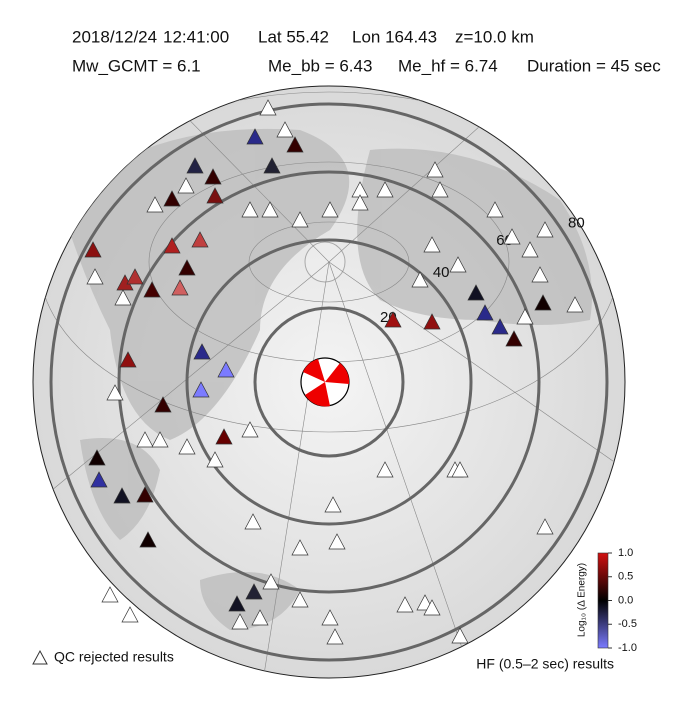  I want to click on legend-results: HF (0.5–2 sec) results, so click(545, 664).